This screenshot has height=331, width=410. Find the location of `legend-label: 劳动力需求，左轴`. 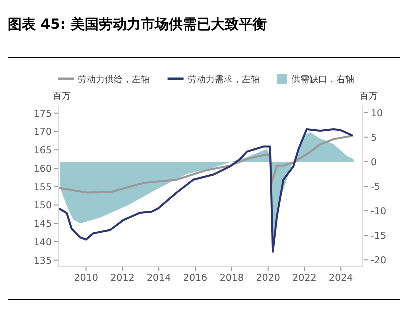

legend-label: 劳动力需求，左轴 is located at coordinates (224, 80).